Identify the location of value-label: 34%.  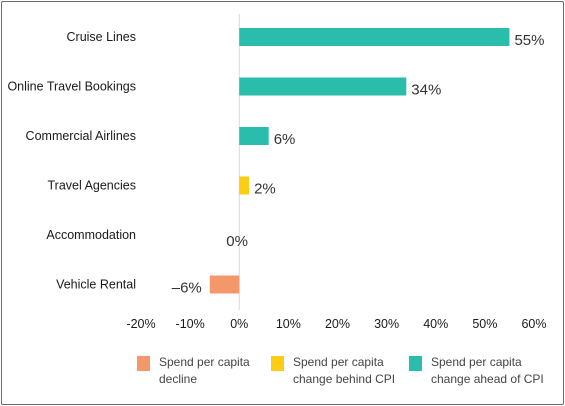
(426, 90).